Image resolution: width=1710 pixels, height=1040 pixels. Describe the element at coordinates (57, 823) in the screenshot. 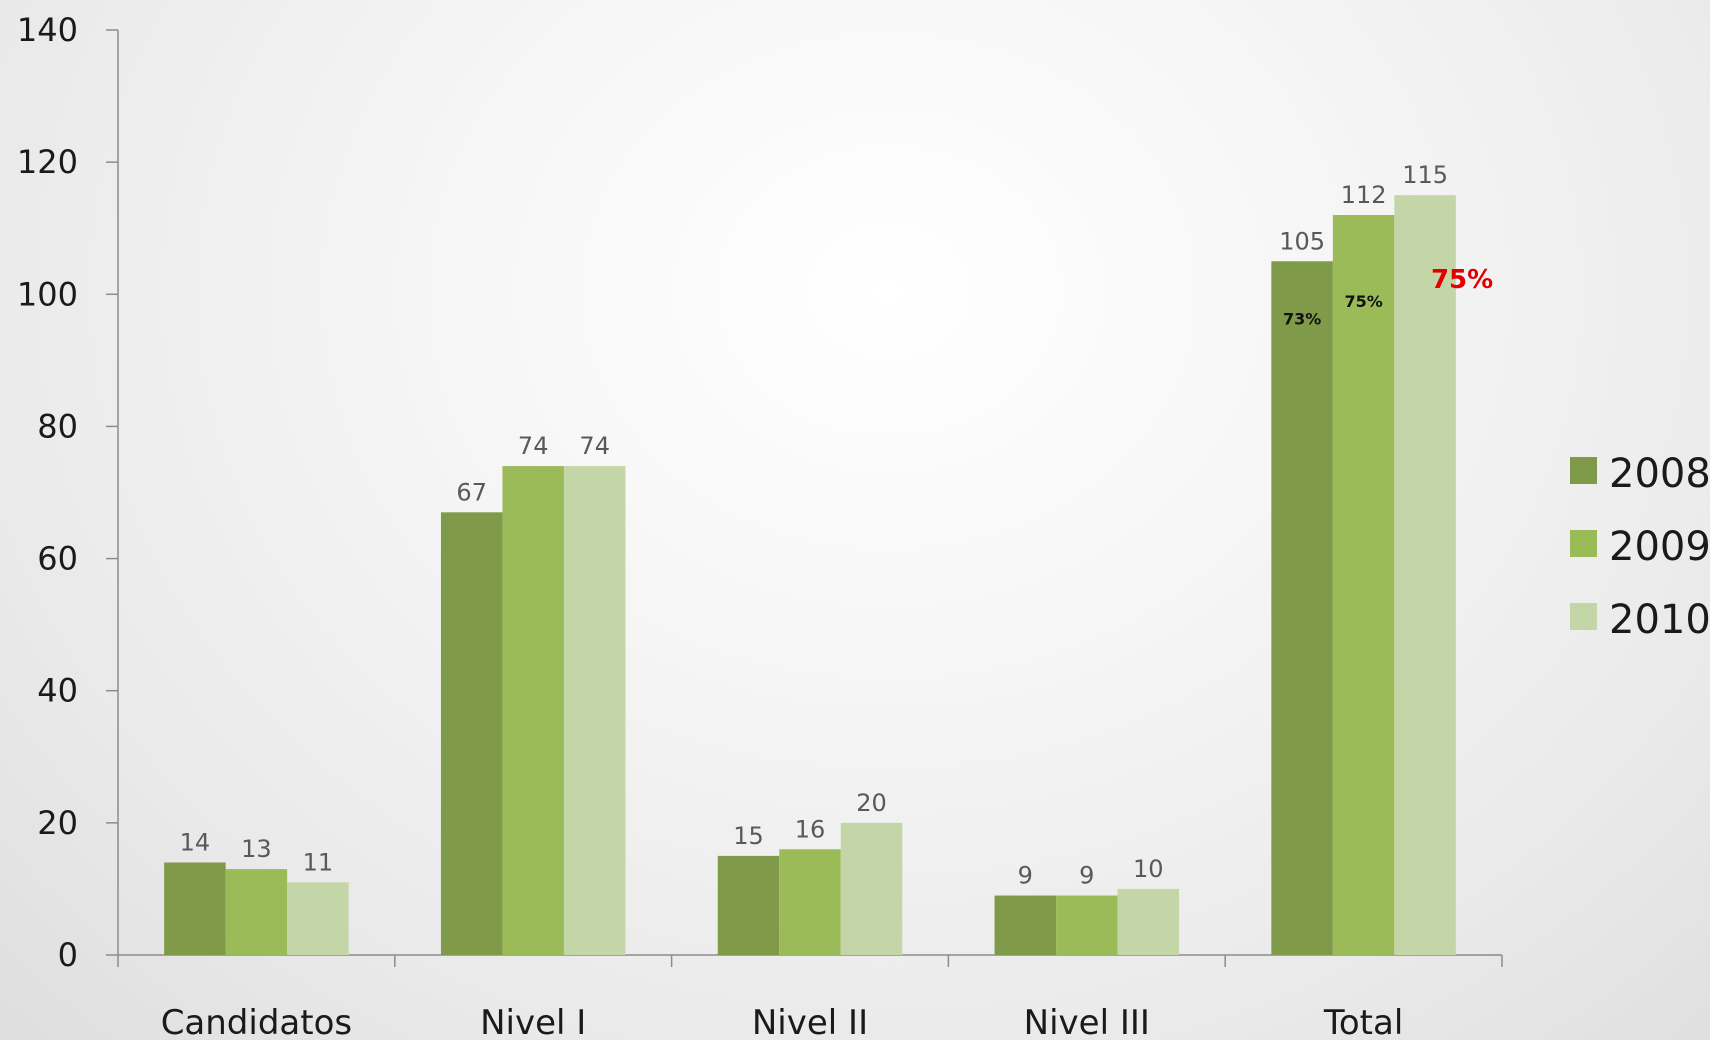

I see `y-tick-label: 20` at that location.